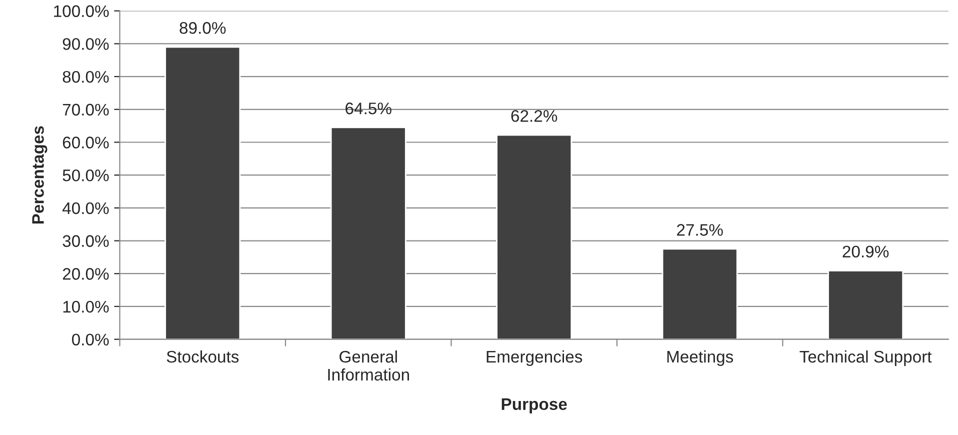 The height and width of the screenshot is (435, 958). I want to click on y-tick-label: 80.0%, so click(85, 76).